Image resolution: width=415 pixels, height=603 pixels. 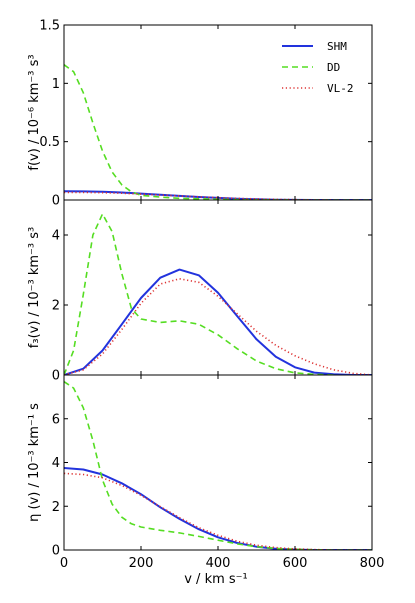 I want to click on y-axis-label: f₃(v) / 10⁻³ km⁻³ s³, so click(x=34, y=287).